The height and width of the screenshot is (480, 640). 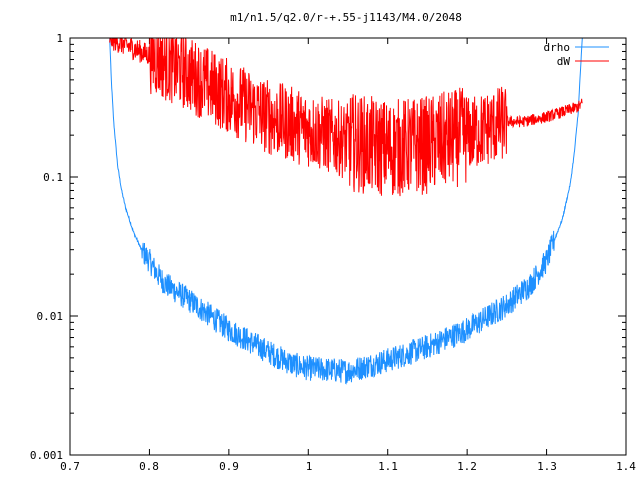 What do you see at coordinates (576, 54) in the screenshot?
I see `legend: drho dW` at bounding box center [576, 54].